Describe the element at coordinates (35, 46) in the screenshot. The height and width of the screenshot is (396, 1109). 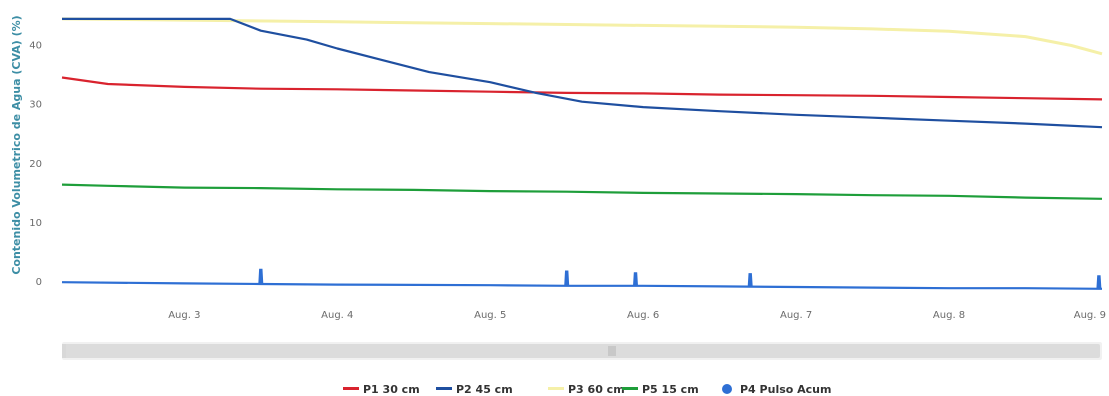
I see `y-tick-label: 40` at that location.